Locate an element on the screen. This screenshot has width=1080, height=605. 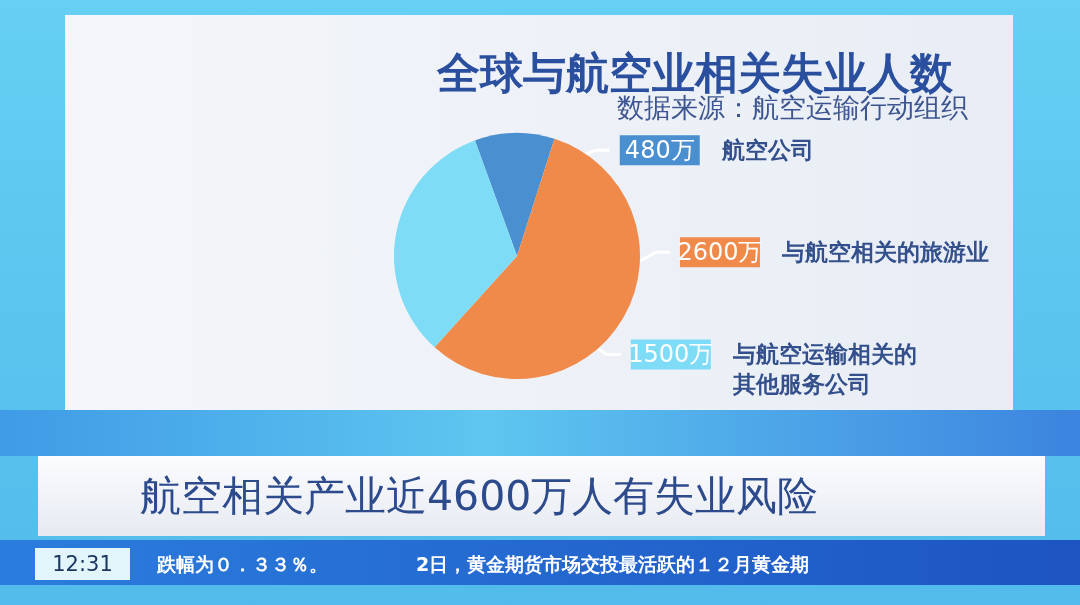
legend-label: 与航空运输相关的其他服务公司 is located at coordinates (824, 369).